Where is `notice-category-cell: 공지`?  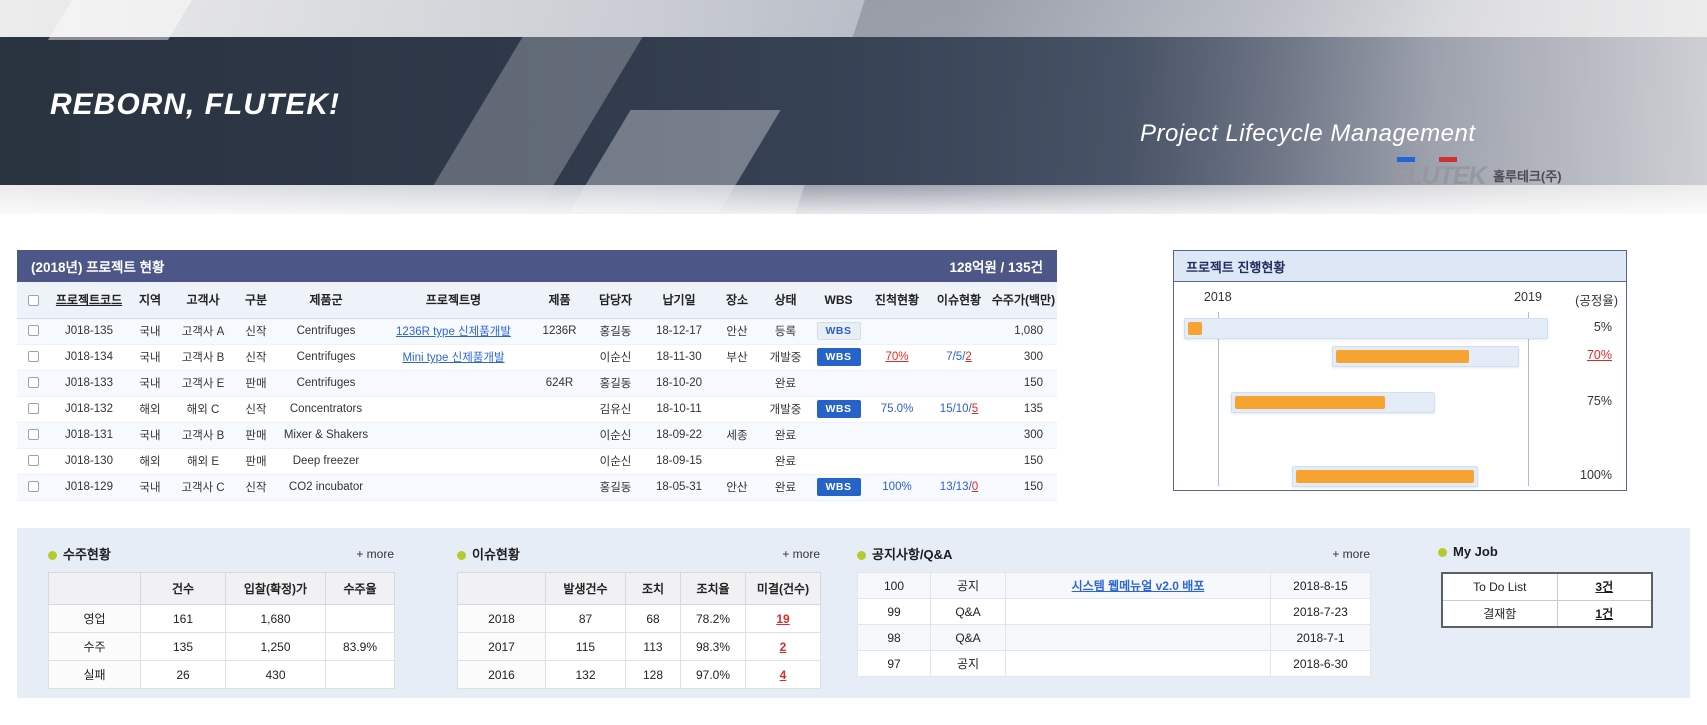 notice-category-cell: 공지 is located at coordinates (968, 585).